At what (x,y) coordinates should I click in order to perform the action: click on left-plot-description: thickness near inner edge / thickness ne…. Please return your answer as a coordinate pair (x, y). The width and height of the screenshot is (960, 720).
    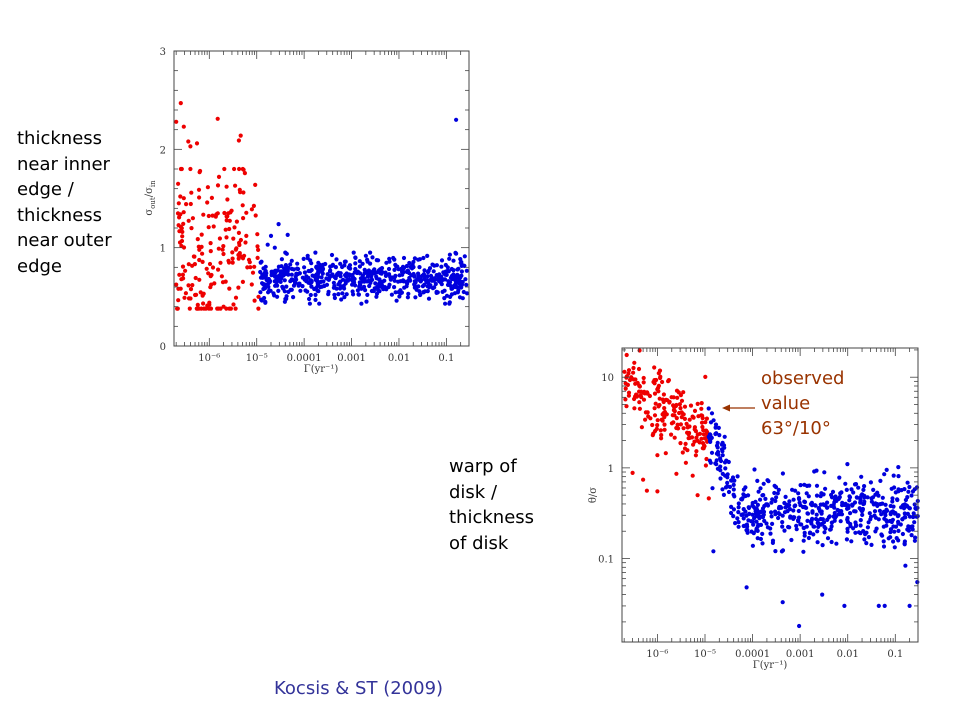
    Looking at the image, I should click on (64, 202).